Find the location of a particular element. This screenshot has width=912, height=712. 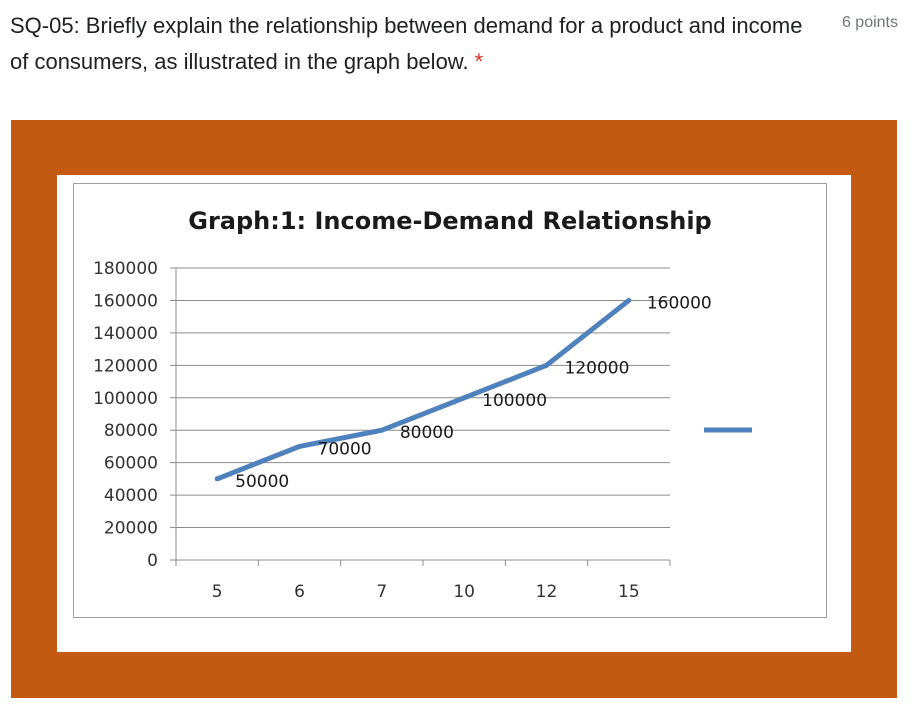

y-tick-label: 160000 is located at coordinates (125, 301).